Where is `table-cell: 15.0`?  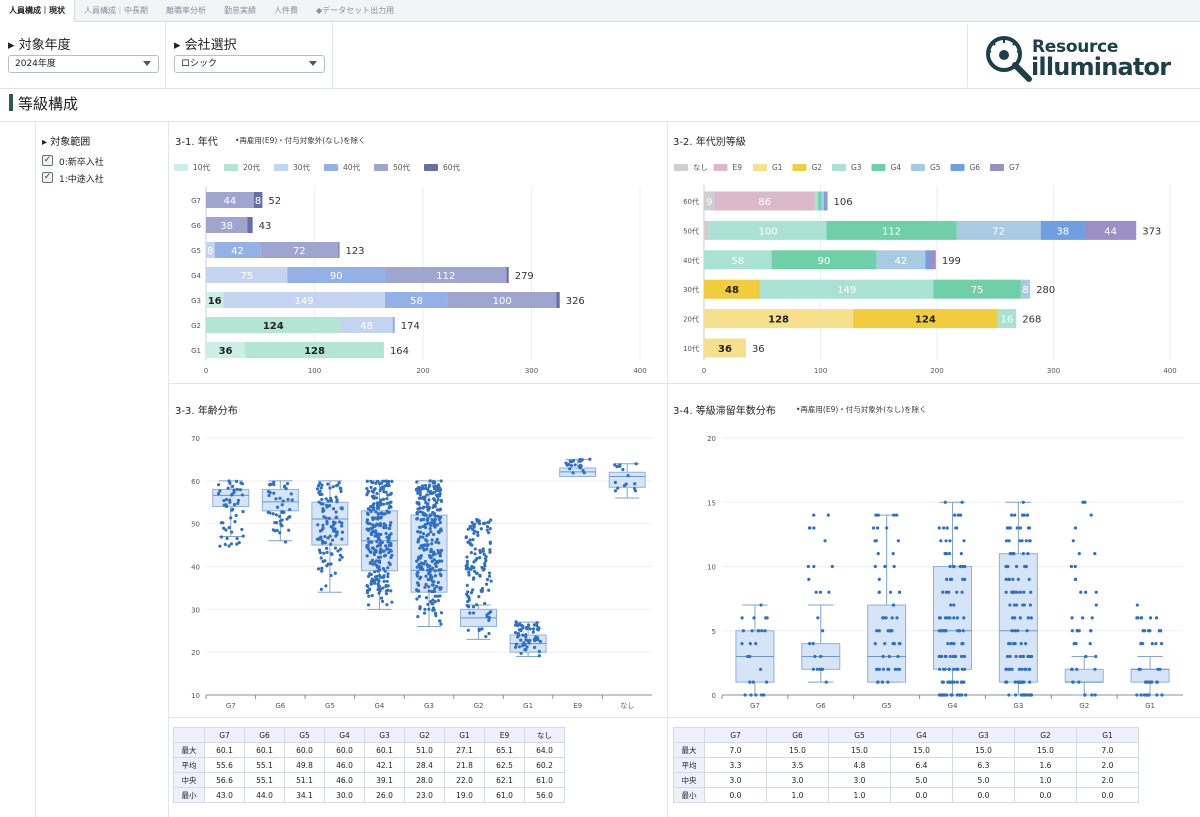 table-cell: 15.0 is located at coordinates (921, 750).